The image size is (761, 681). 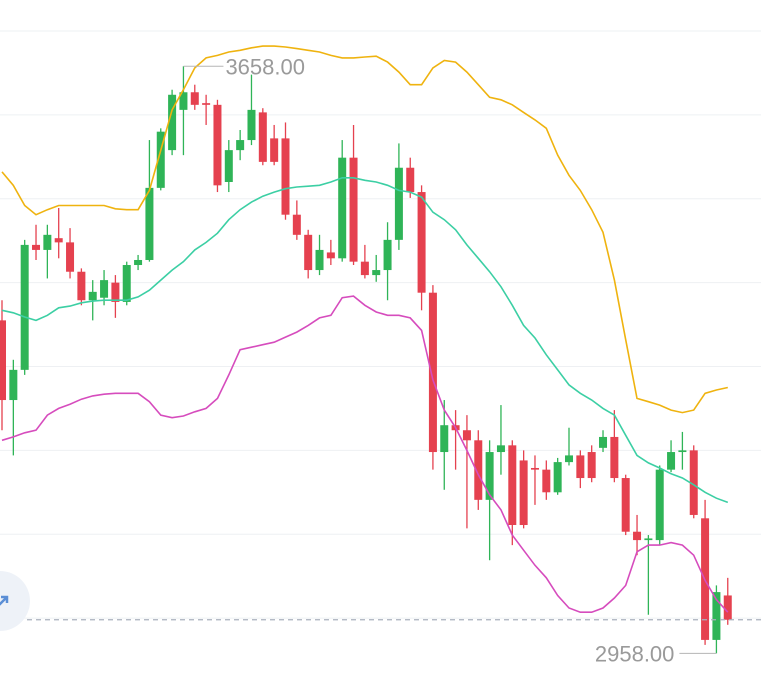 I want to click on nav-button-bg, so click(x=15, y=601).